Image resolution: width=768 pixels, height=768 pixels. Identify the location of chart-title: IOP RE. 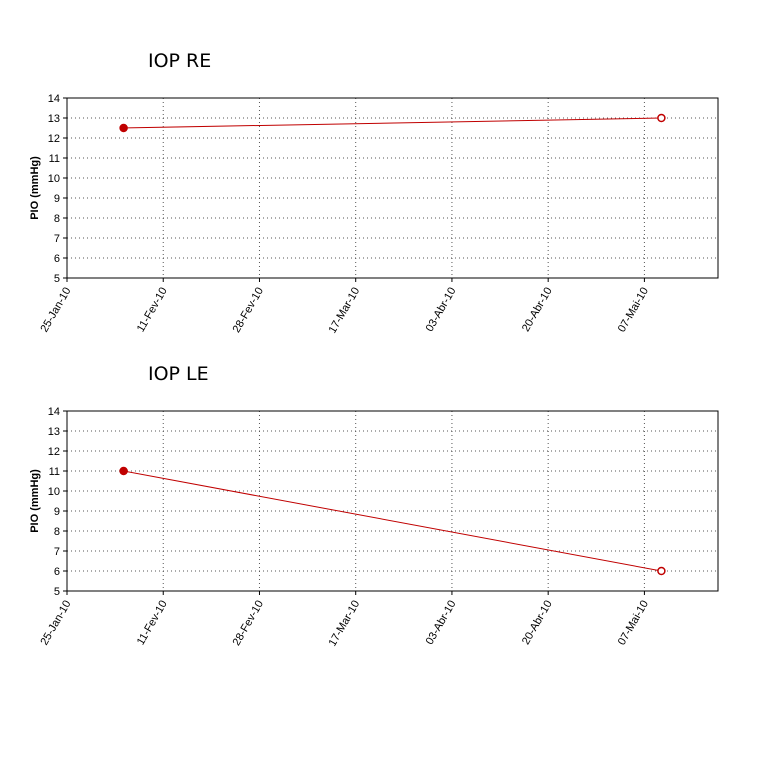
(179, 61).